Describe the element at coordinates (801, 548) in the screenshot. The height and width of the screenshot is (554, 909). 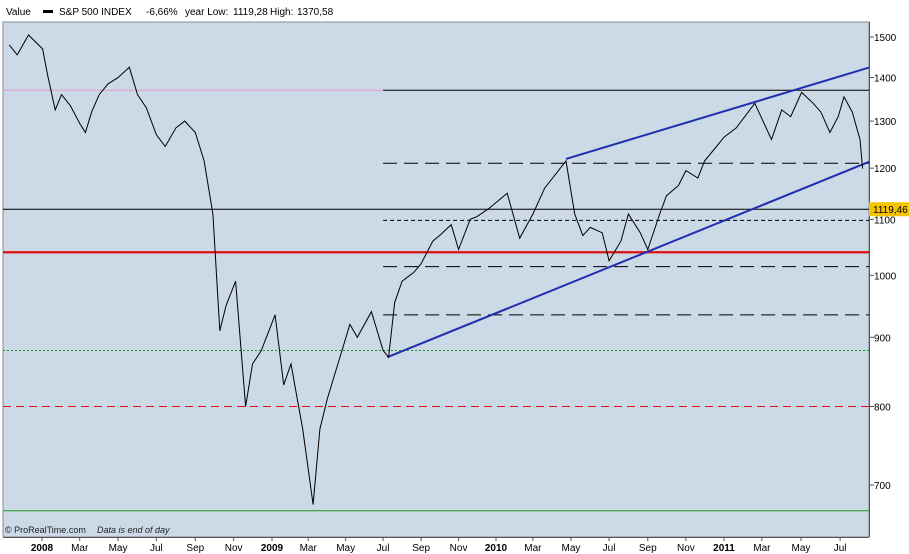
I see `x-tick-label-20: May` at that location.